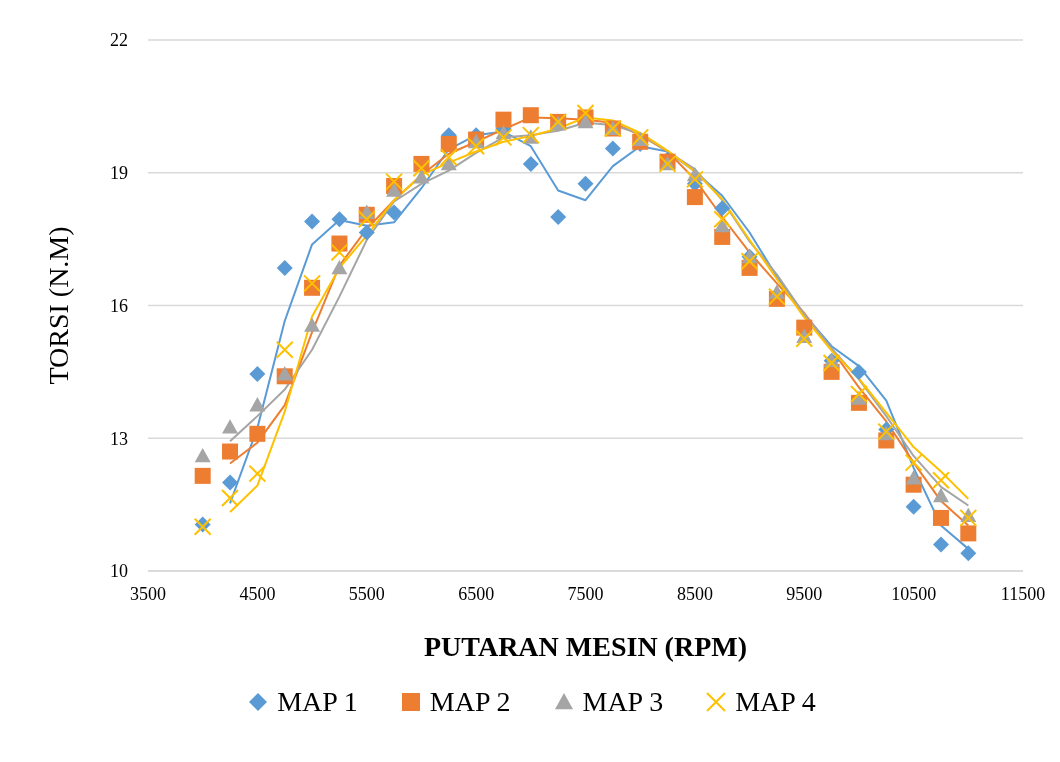 The width and height of the screenshot is (1060, 762). Describe the element at coordinates (119, 40) in the screenshot. I see `y-tick-label: 22` at that location.